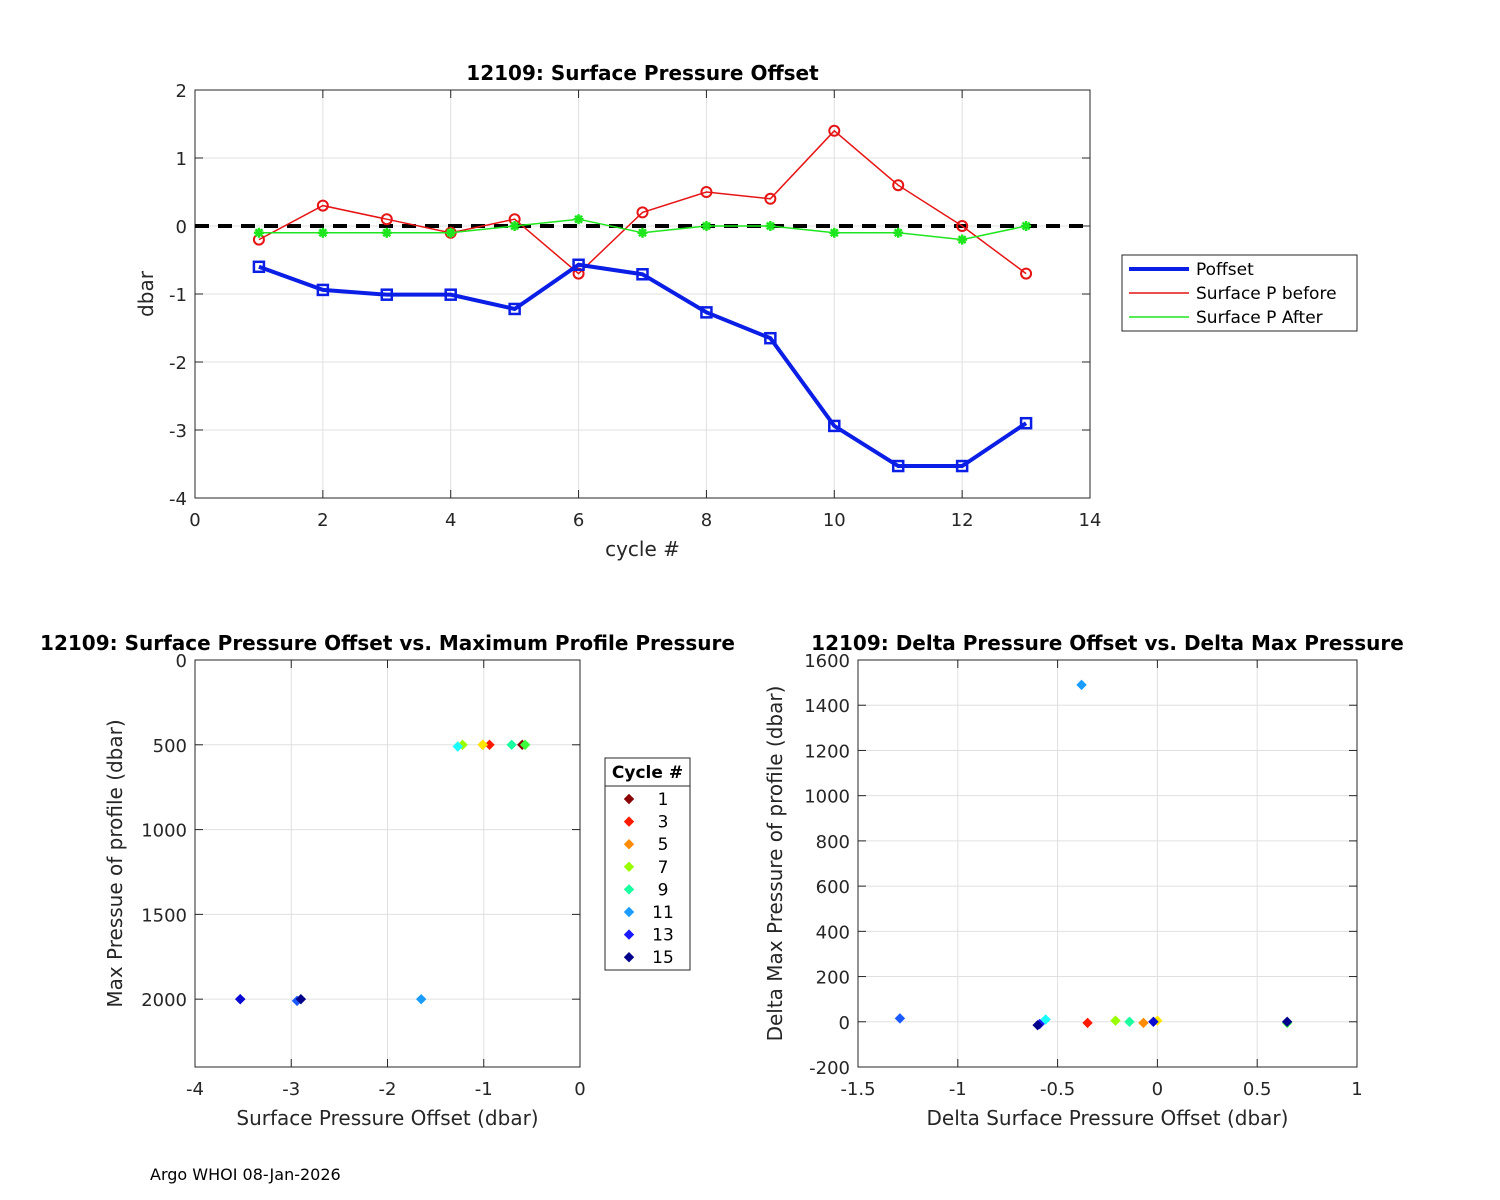 Image resolution: width=1500 pixels, height=1200 pixels. Describe the element at coordinates (663, 800) in the screenshot. I see `c2-legend-label: 1` at that location.